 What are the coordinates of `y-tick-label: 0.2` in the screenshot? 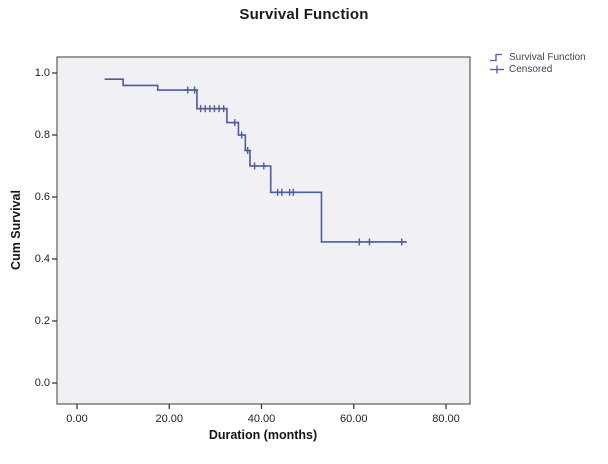 It's located at (42, 321).